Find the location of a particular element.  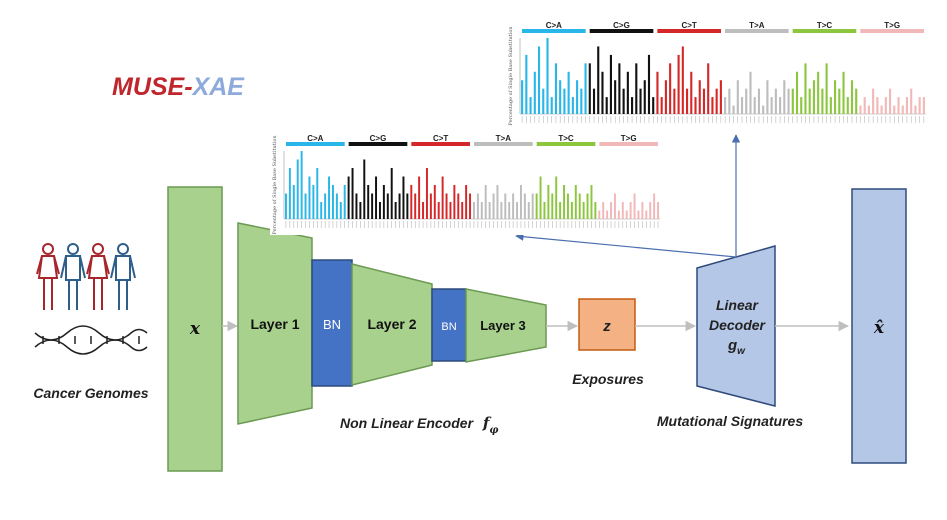

title-muse: MUSE is located at coordinates (149, 87).